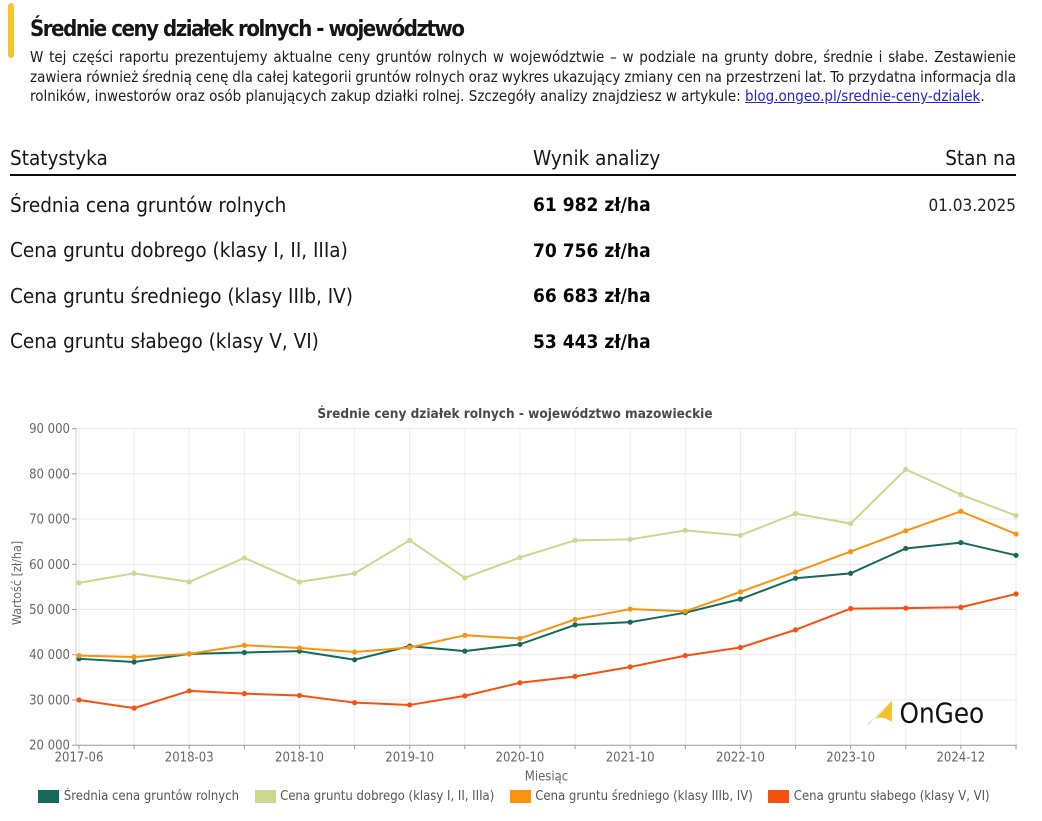 The height and width of the screenshot is (821, 1042). What do you see at coordinates (59, 158) in the screenshot?
I see `table-header-statystyka: Statystyka` at bounding box center [59, 158].